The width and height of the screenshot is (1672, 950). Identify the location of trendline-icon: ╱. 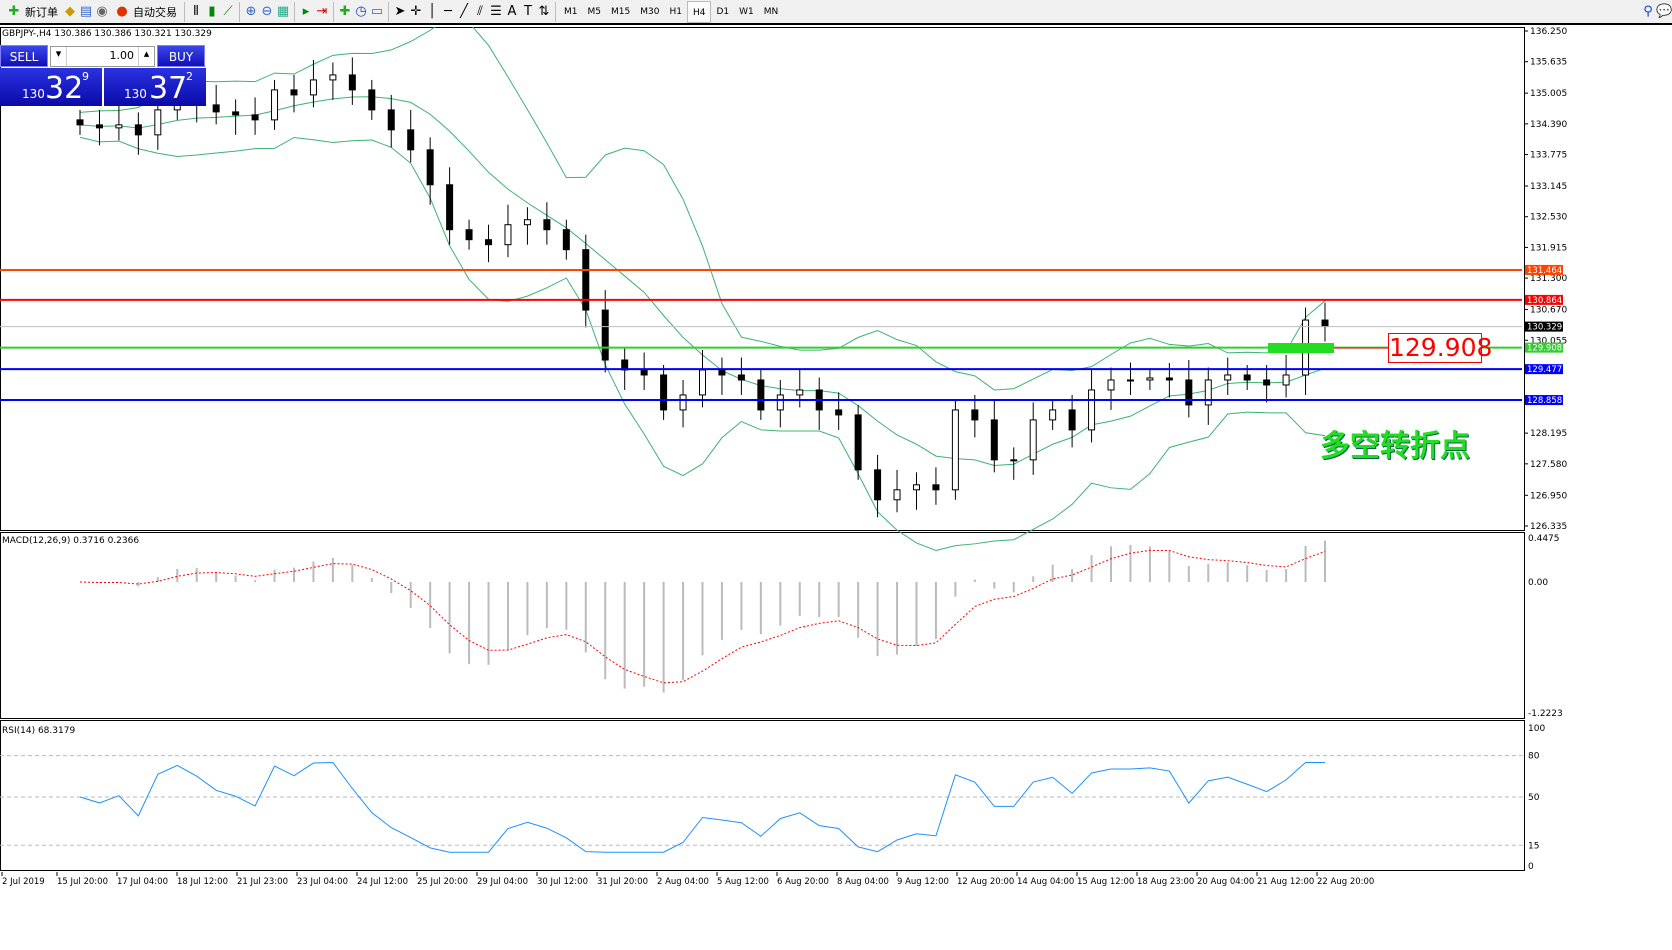
(464, 11).